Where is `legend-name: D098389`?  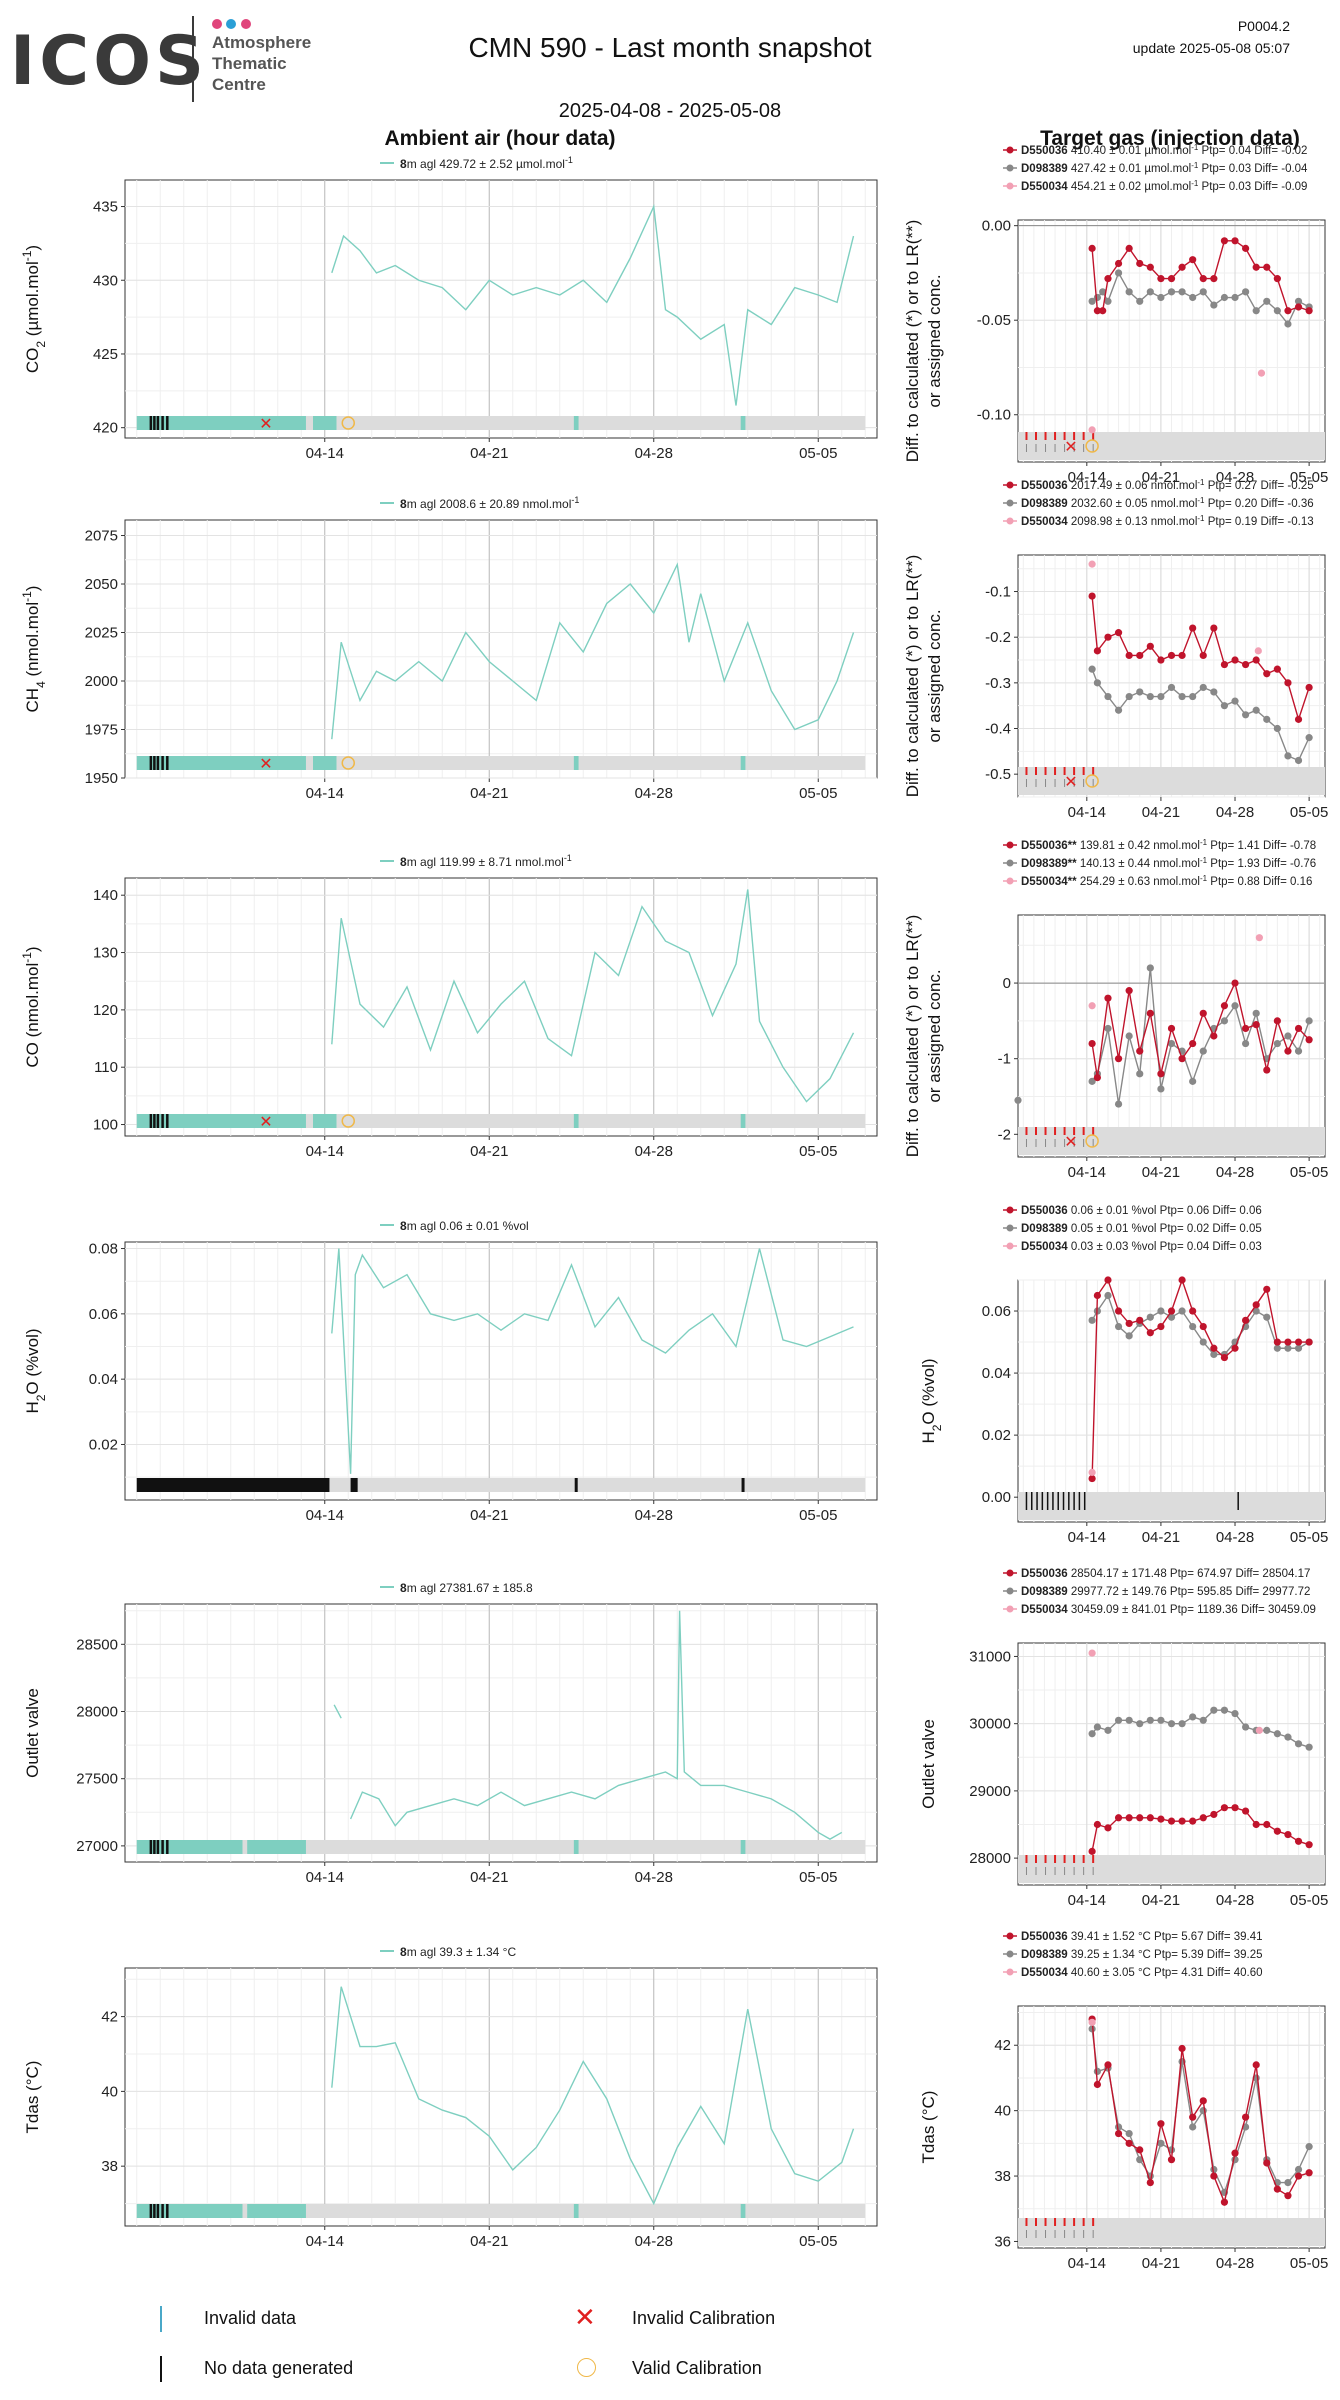 legend-name: D098389 is located at coordinates (1044, 504).